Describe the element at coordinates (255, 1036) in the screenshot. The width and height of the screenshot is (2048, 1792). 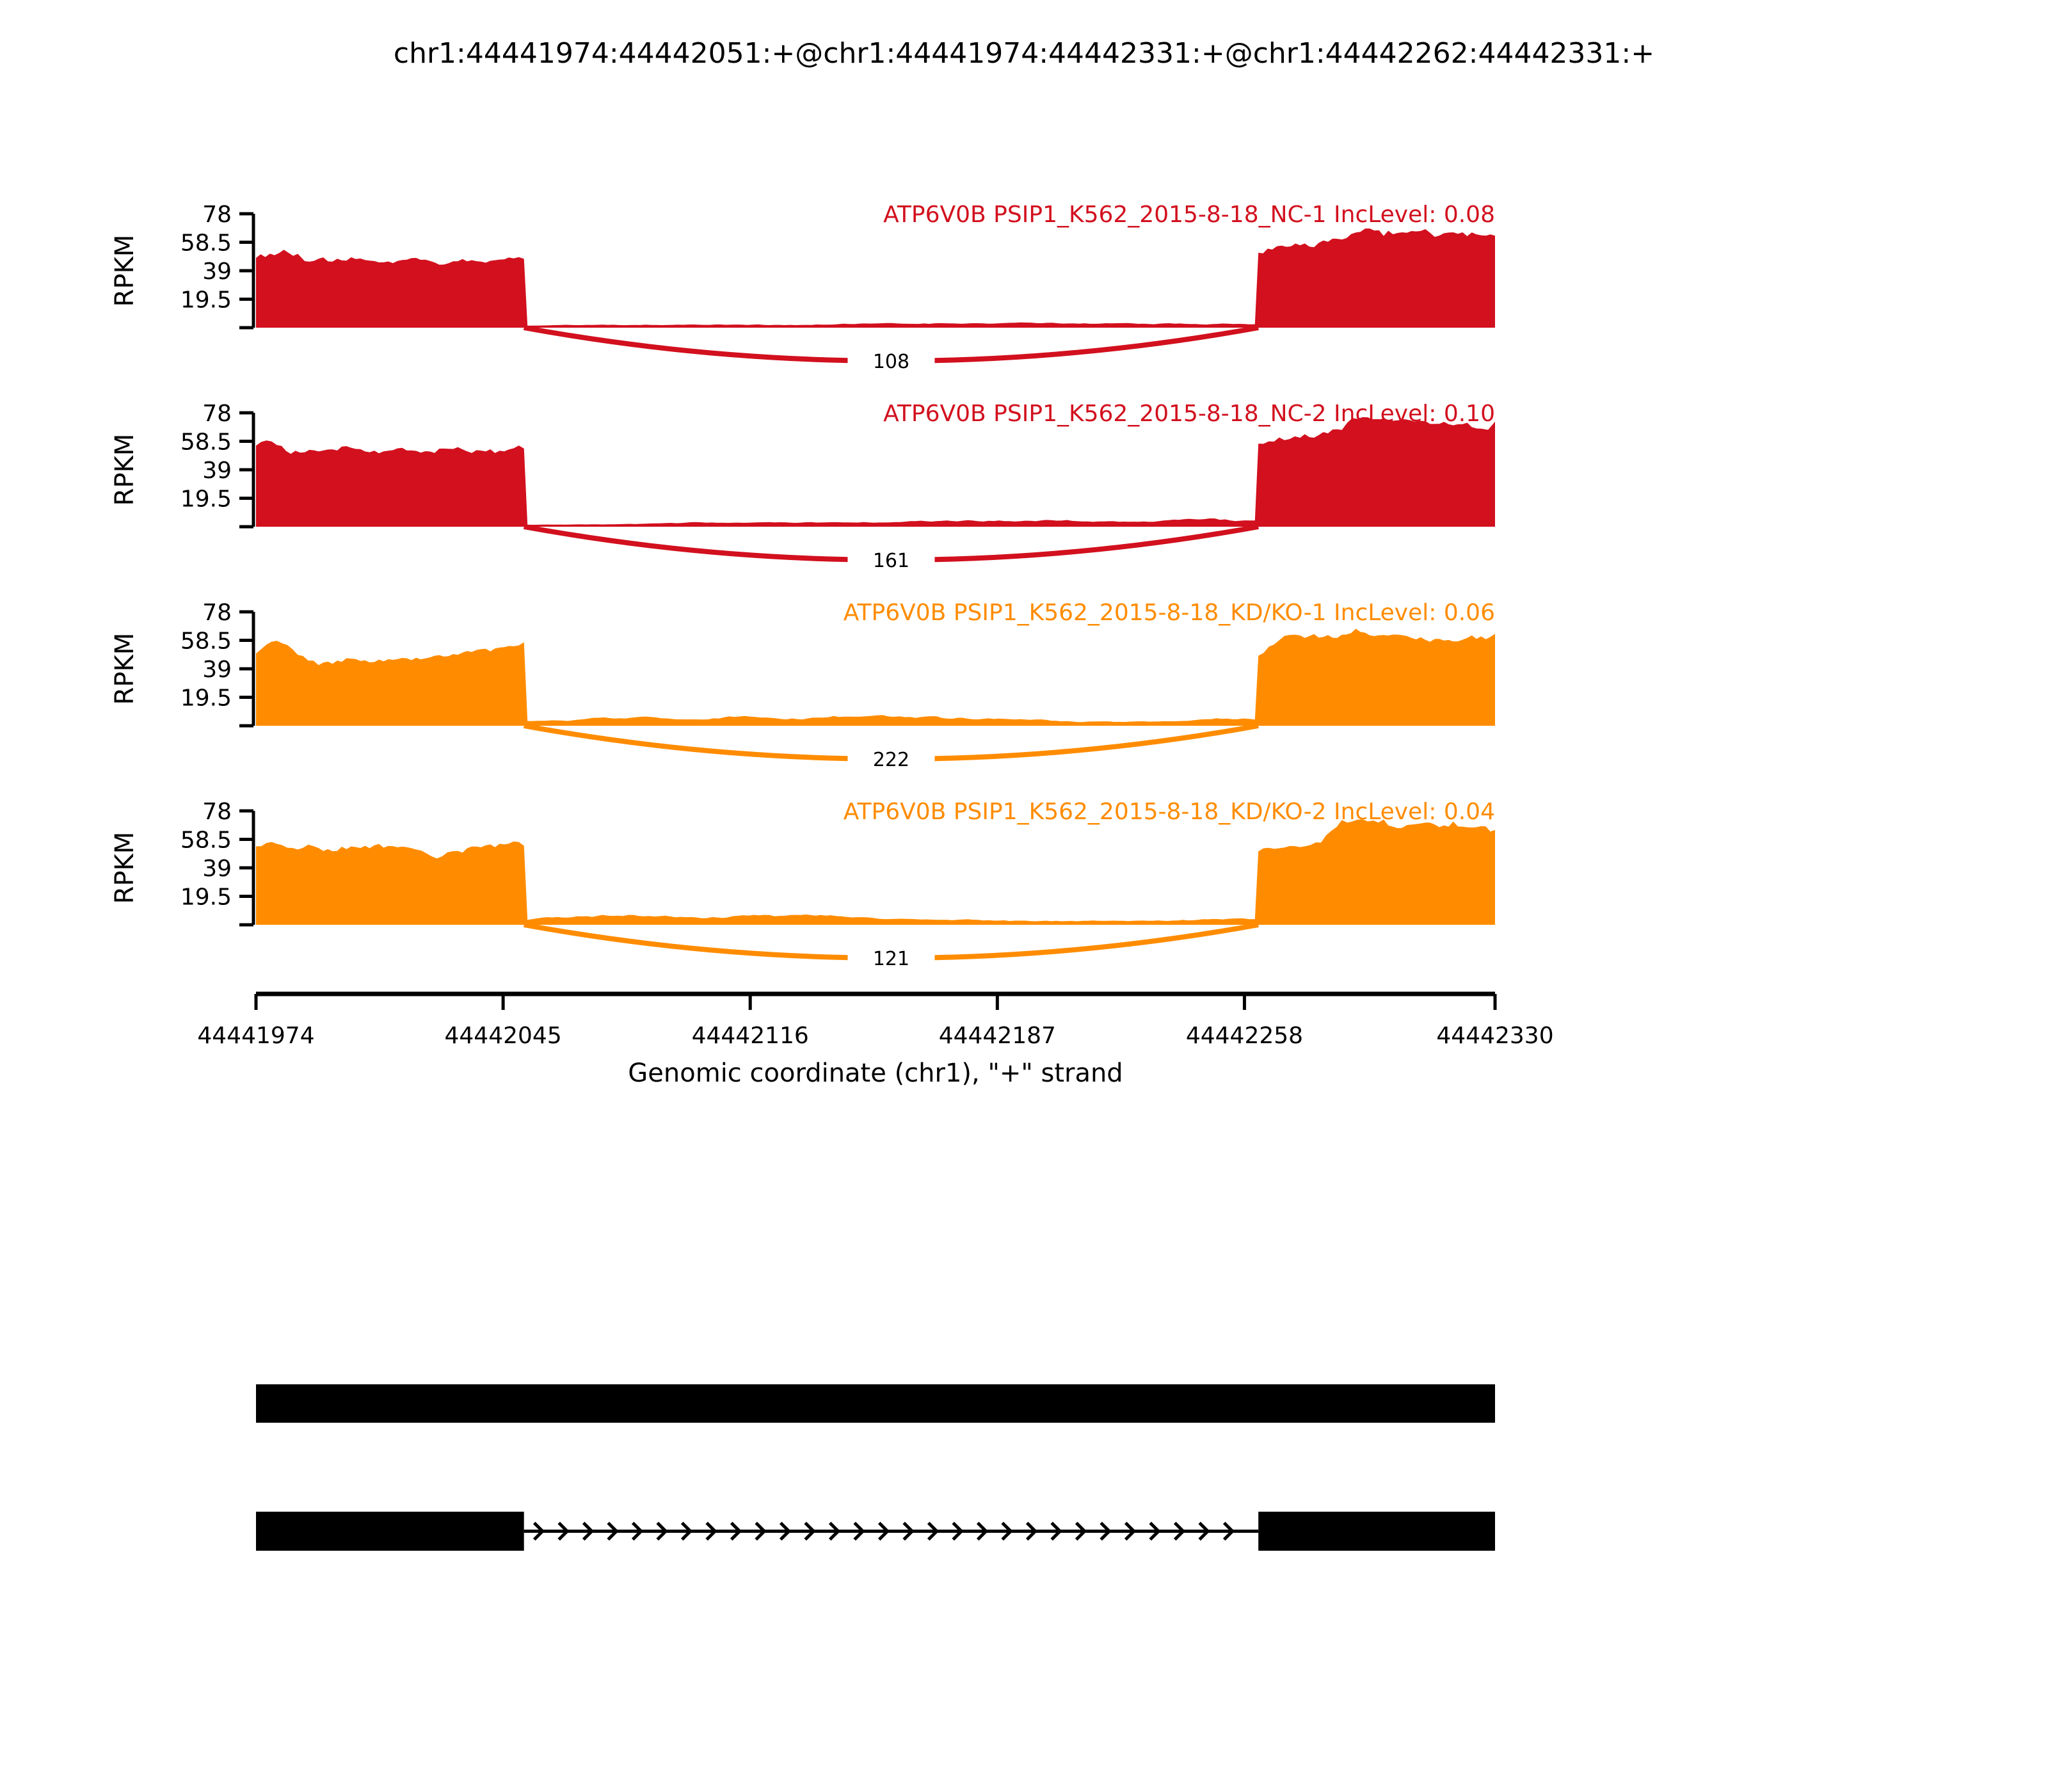
I see `x-tick-label: 44441974` at that location.